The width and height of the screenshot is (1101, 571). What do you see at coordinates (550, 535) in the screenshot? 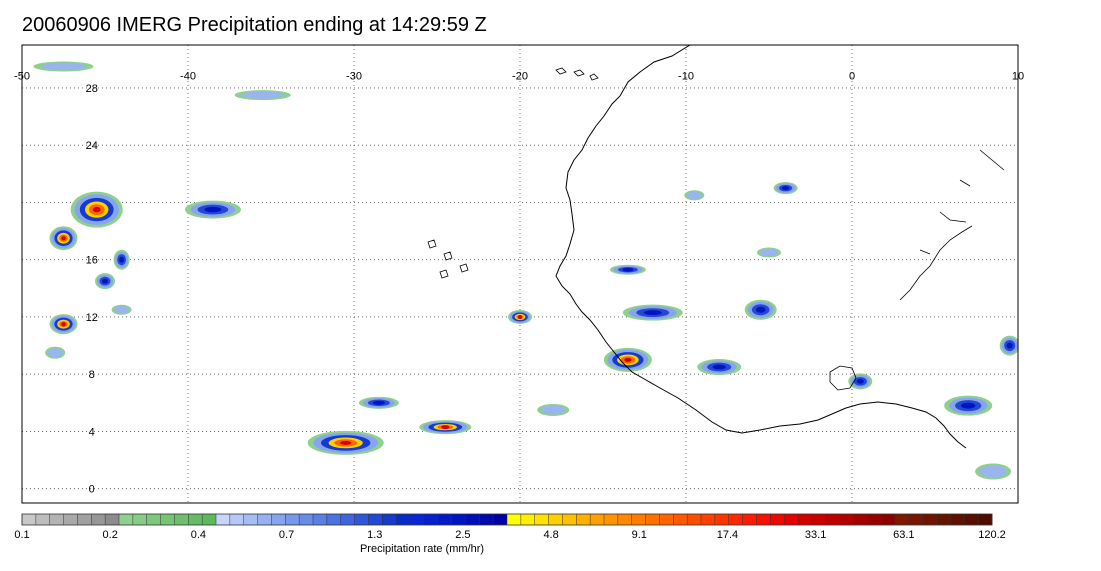
I see `colorbar-tick-label: 4.8` at bounding box center [550, 535].